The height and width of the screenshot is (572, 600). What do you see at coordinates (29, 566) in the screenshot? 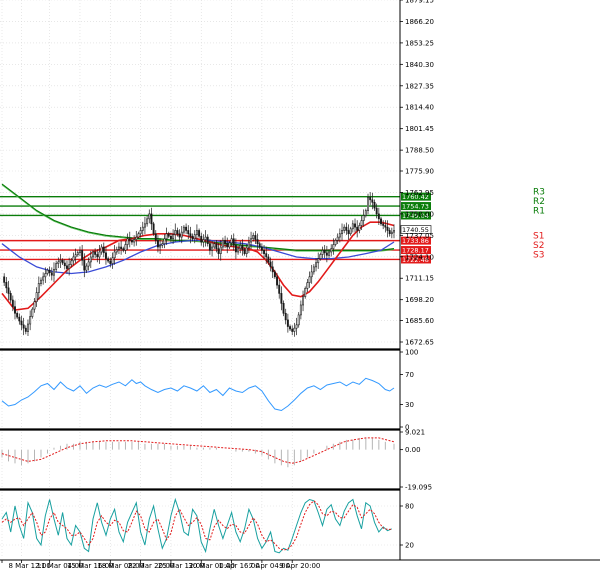
I see `time-tick-label: 8 Mar 12:00` at bounding box center [29, 566].